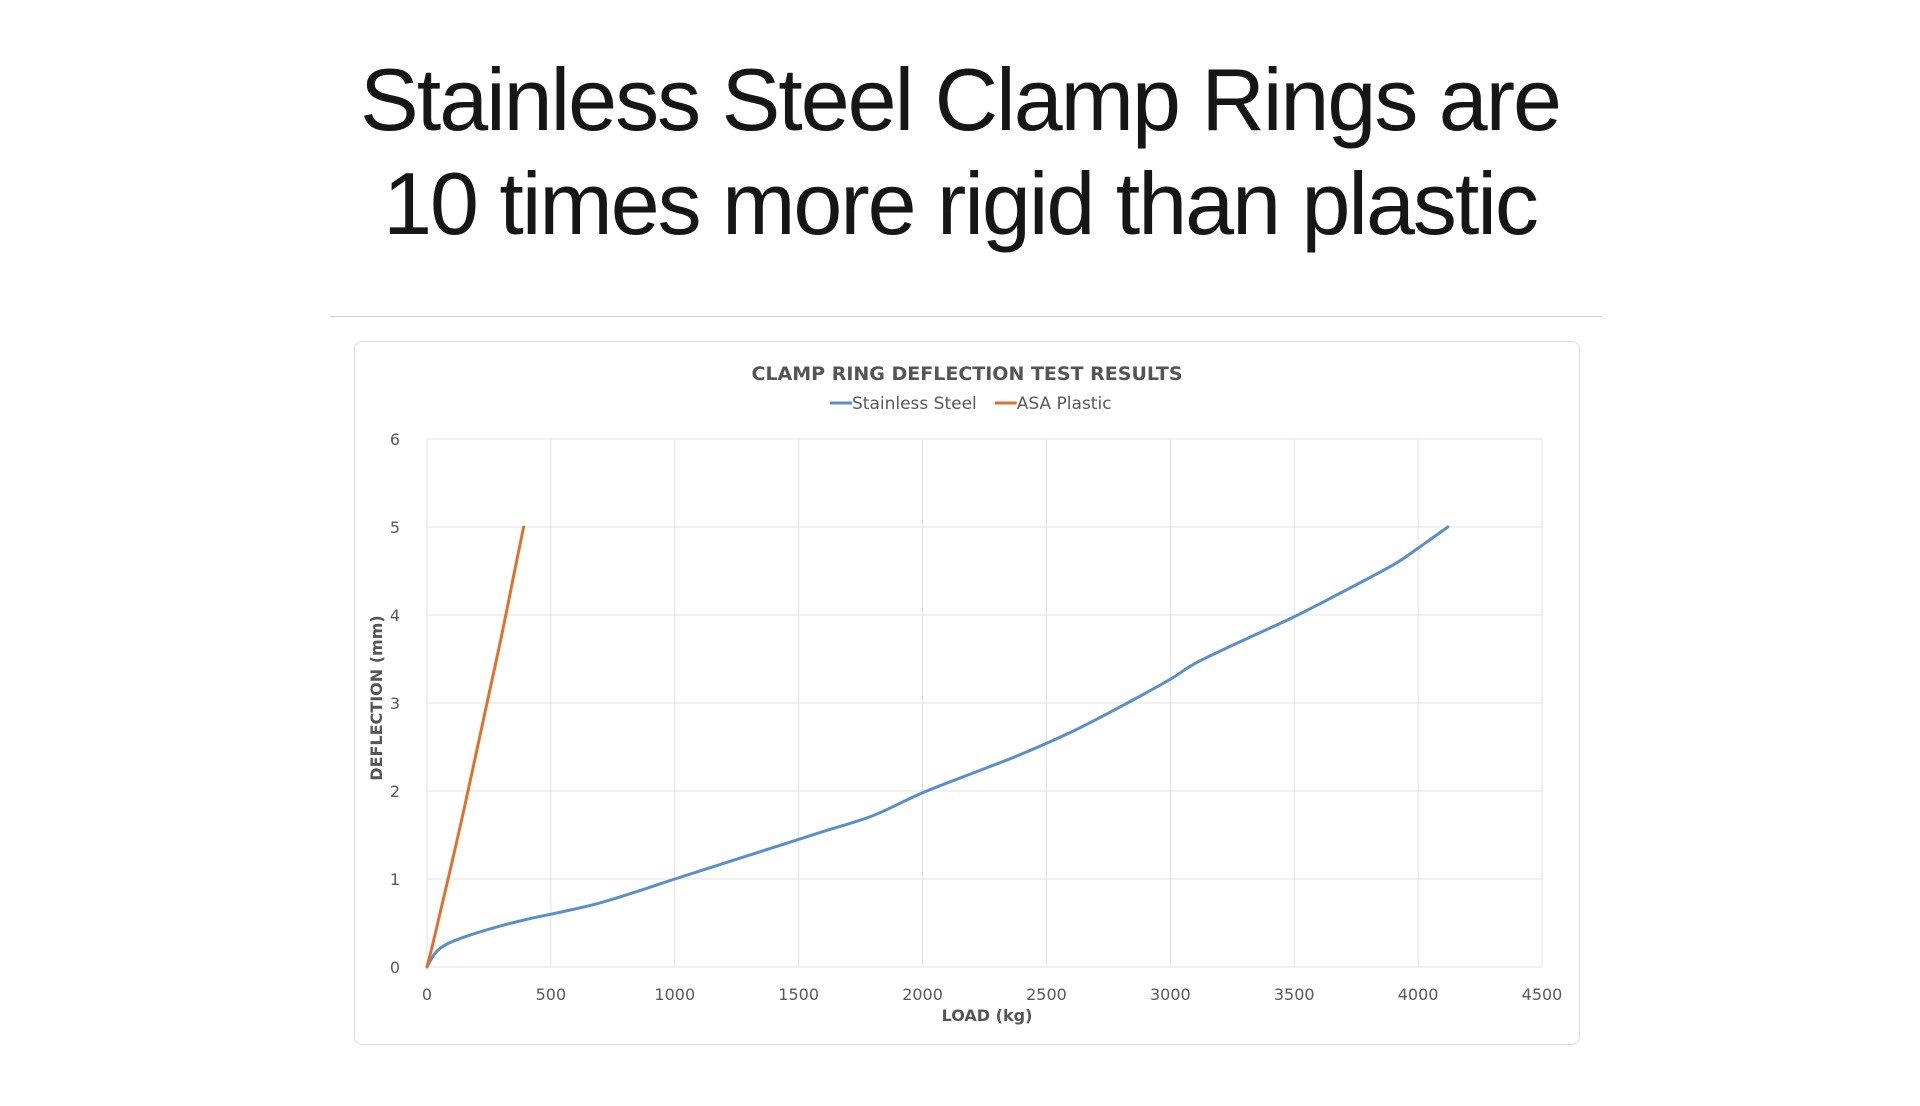 Image resolution: width=1920 pixels, height=1106 pixels. What do you see at coordinates (395, 967) in the screenshot?
I see `y-tick-label: 0` at bounding box center [395, 967].